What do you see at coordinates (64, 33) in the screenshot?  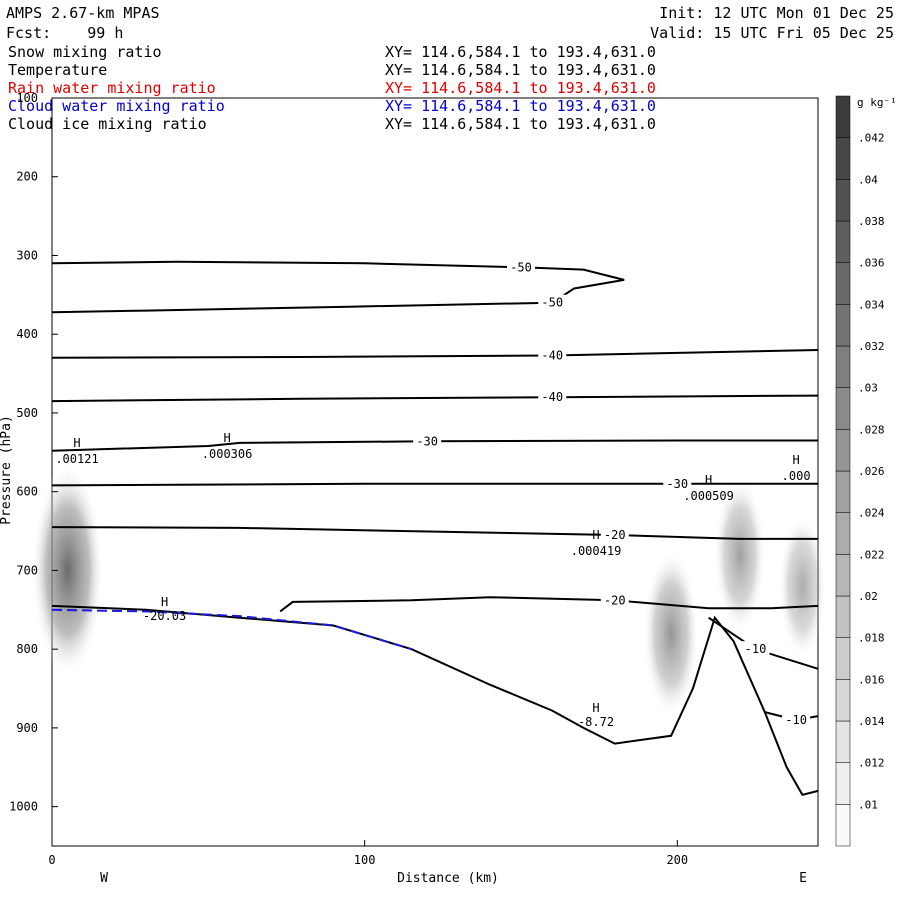 I see `forecast-hour: Fcst: 99 h` at bounding box center [64, 33].